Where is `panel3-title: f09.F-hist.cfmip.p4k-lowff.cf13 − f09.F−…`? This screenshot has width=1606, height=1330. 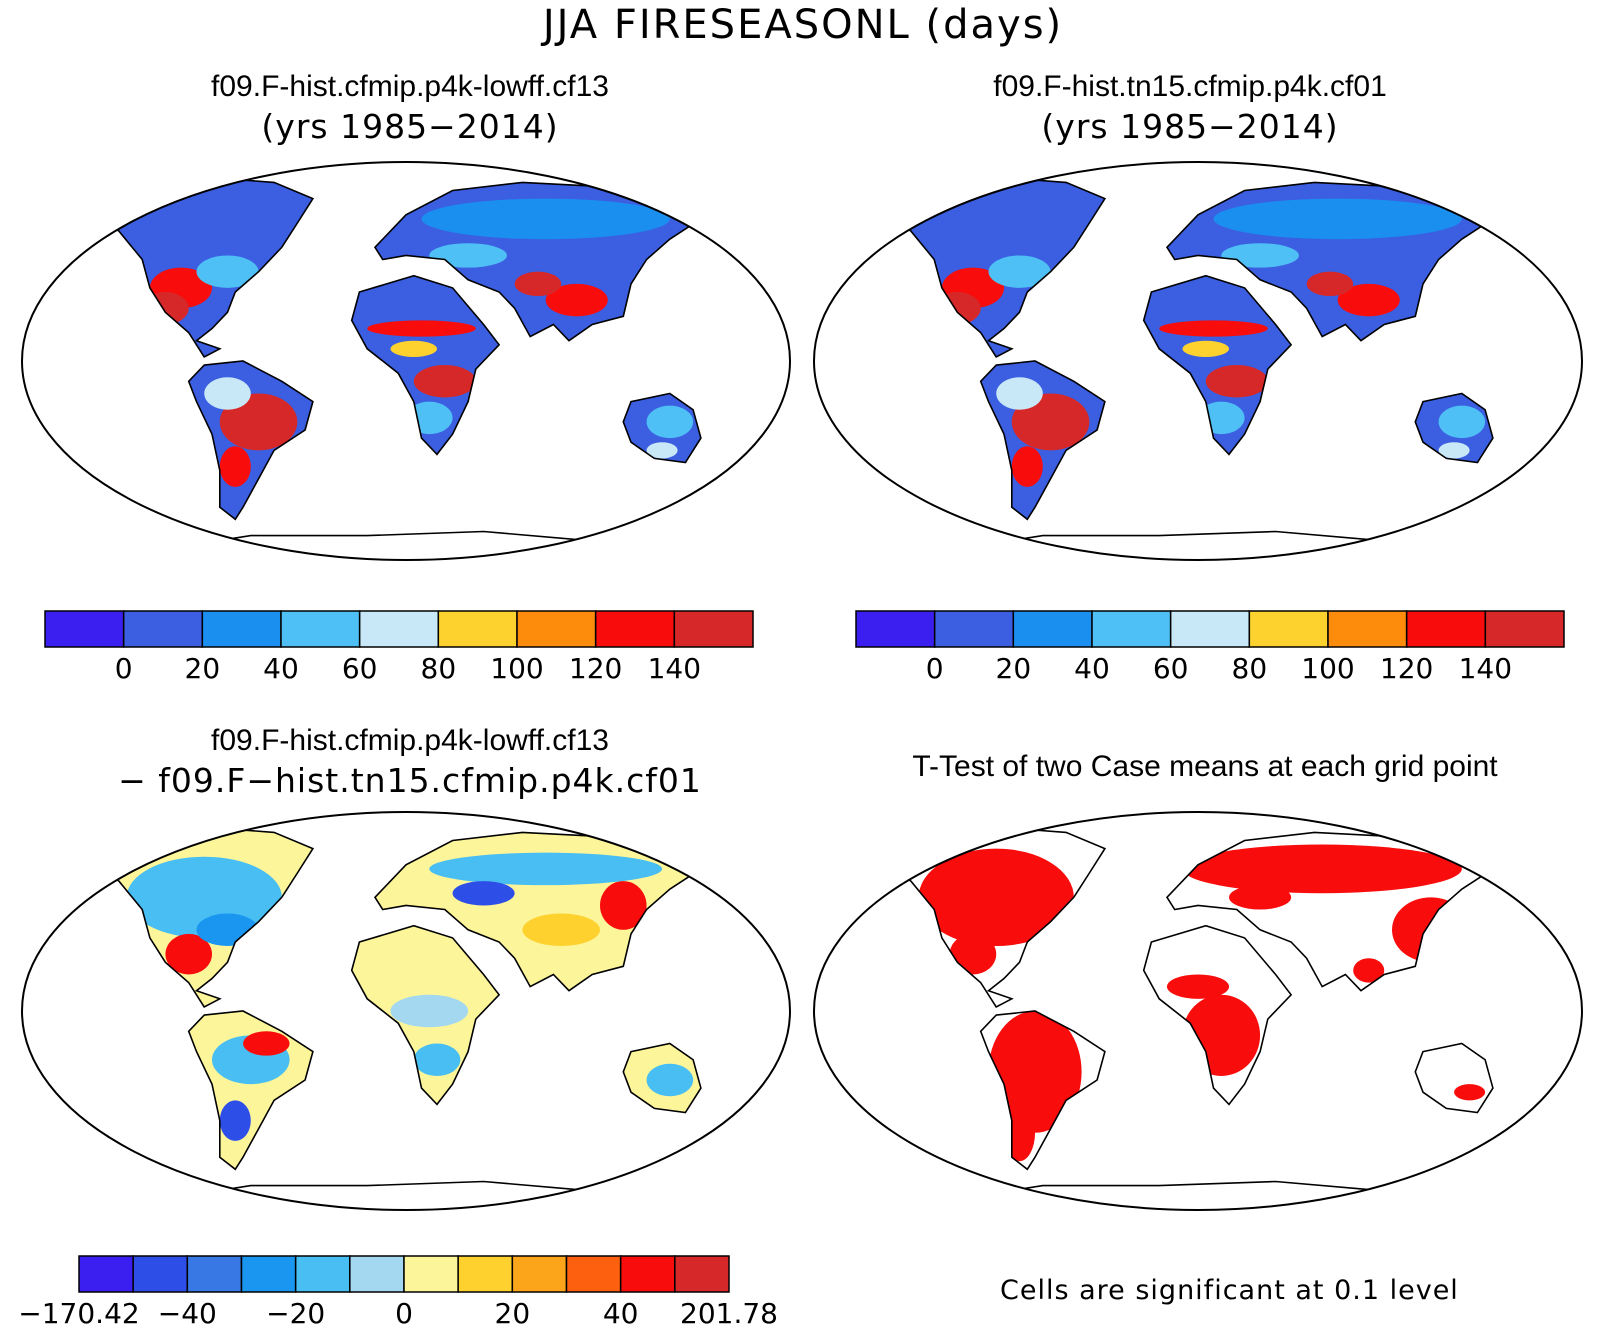 panel3-title: f09.F-hist.cfmip.p4k-lowff.cf13 − f09.F−… is located at coordinates (410, 762).